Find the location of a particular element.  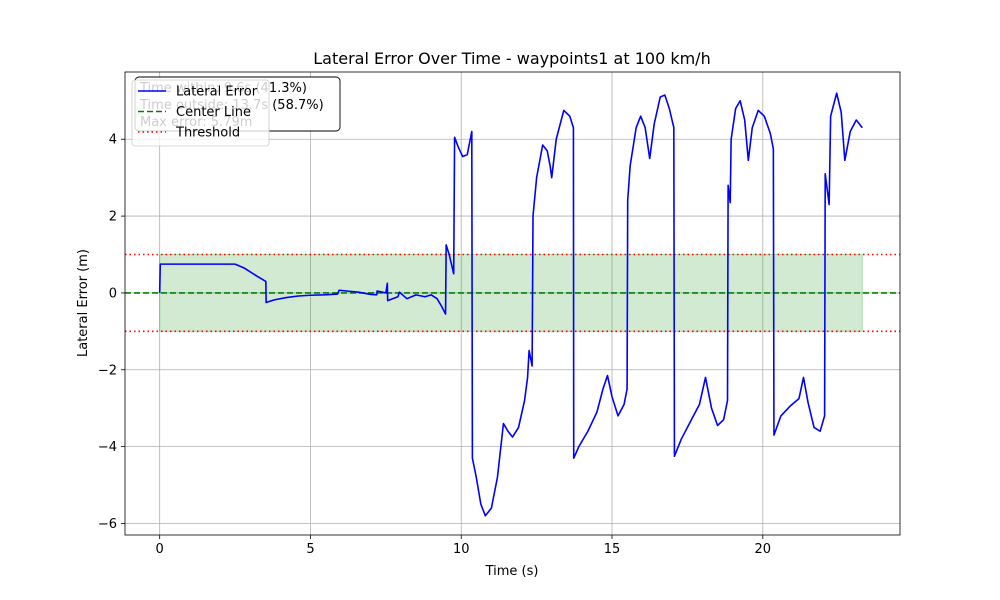

y-tick-label: −2 is located at coordinates (107, 370).